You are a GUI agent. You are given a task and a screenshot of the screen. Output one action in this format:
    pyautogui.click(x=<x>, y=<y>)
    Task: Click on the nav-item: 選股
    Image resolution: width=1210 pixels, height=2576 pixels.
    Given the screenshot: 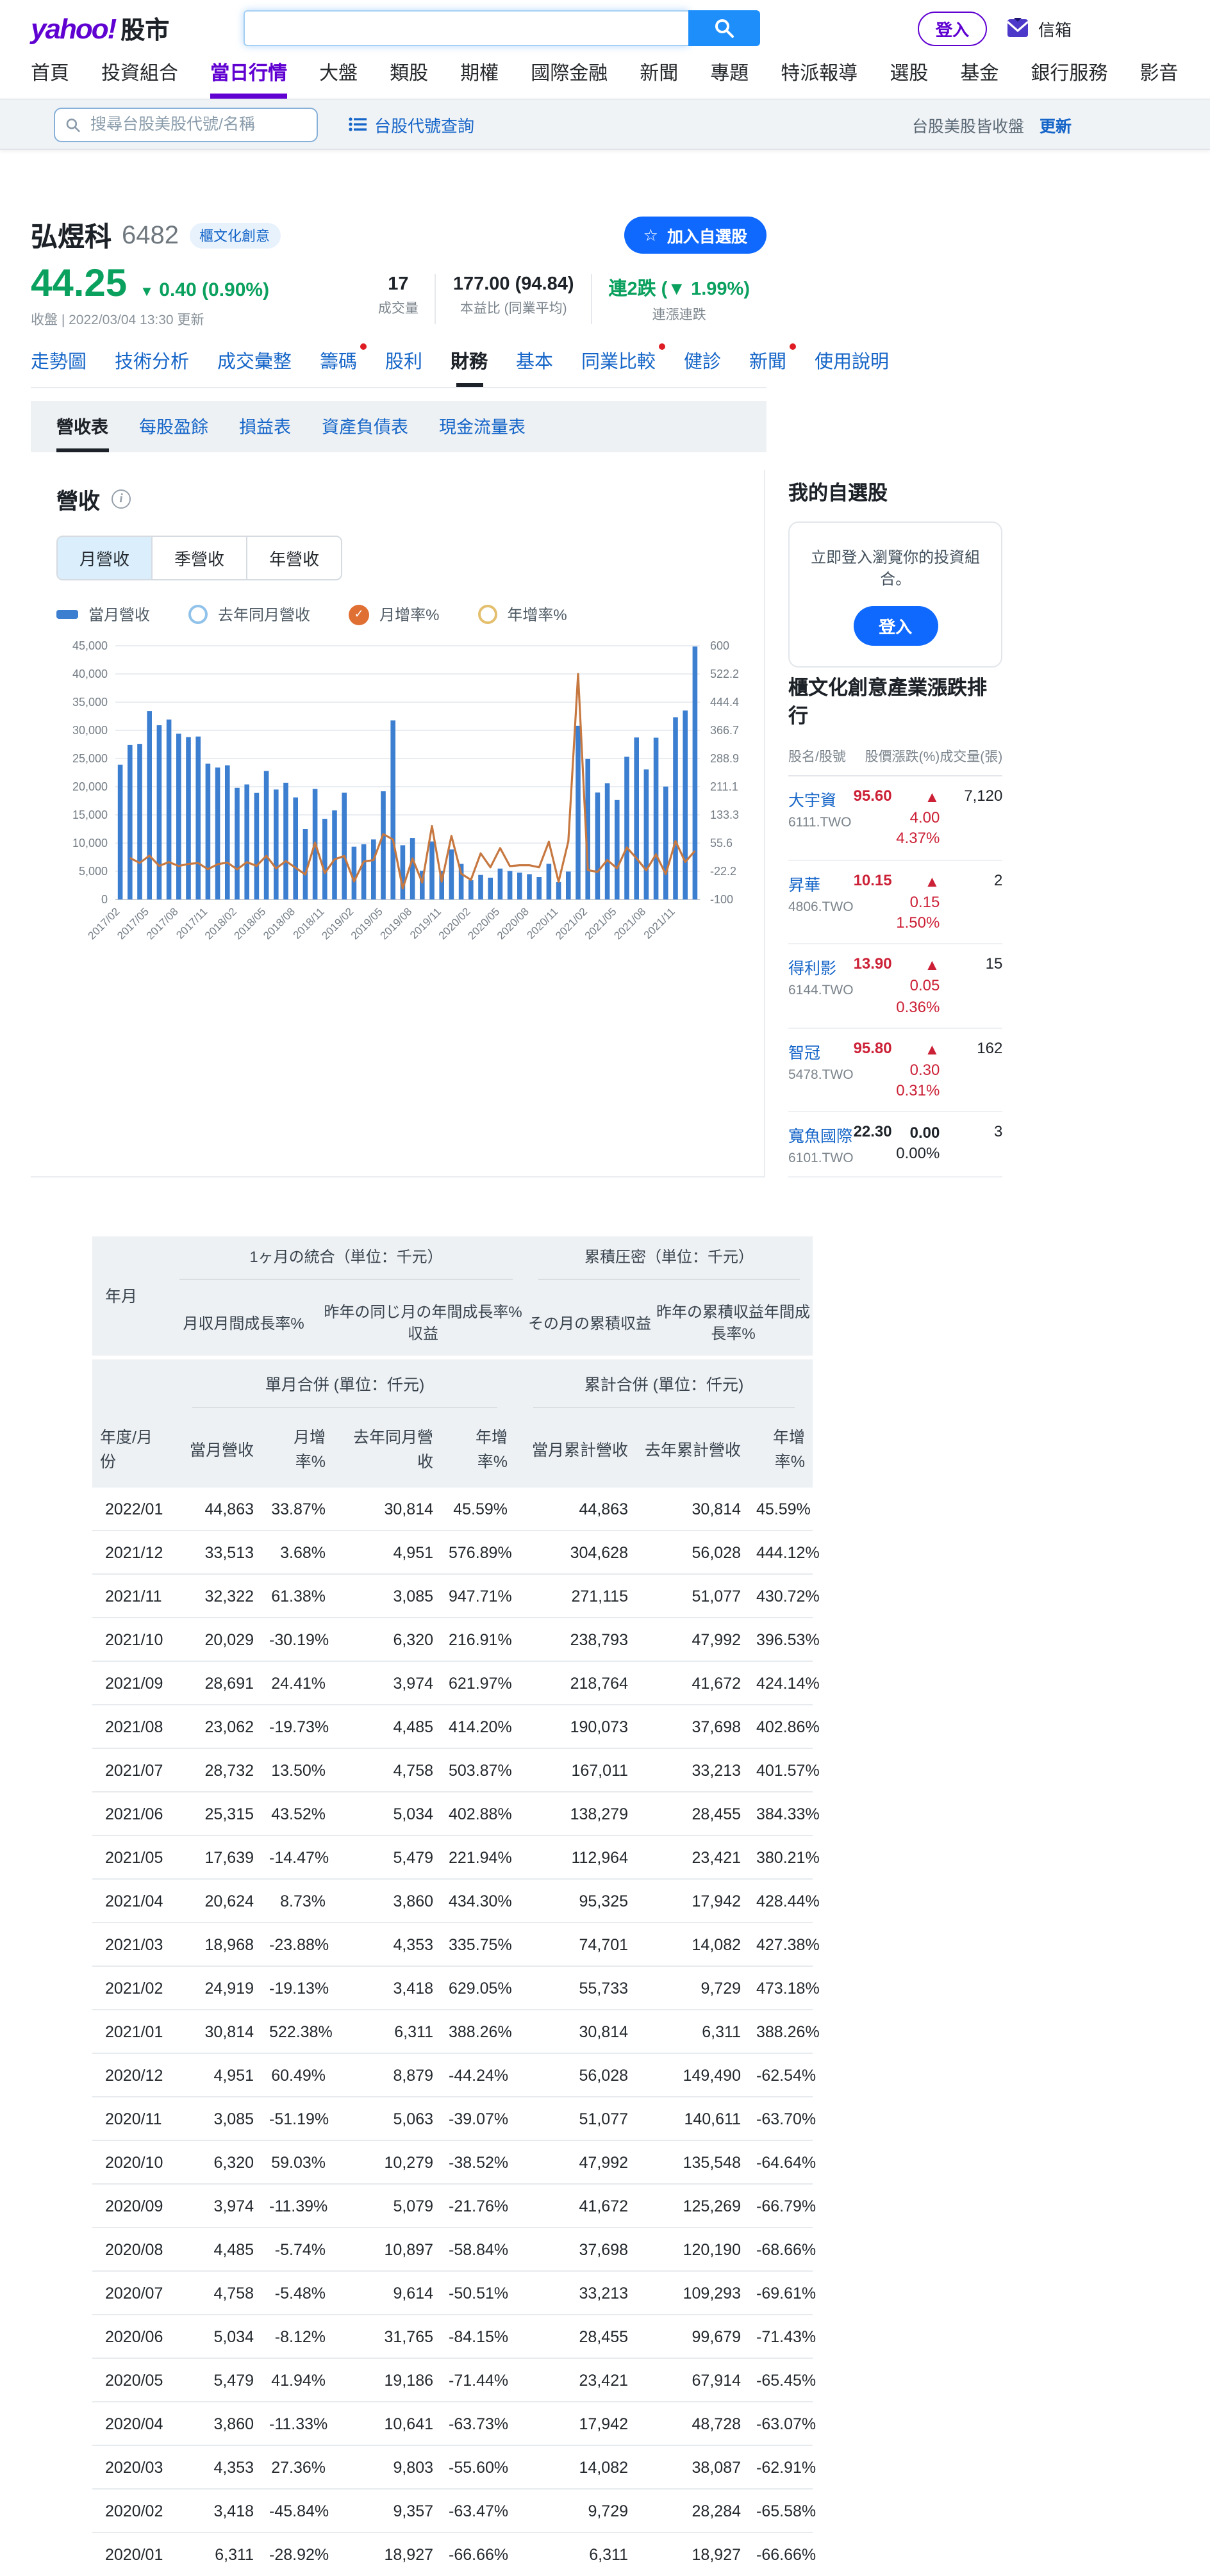 What is the action you would take?
    pyautogui.click(x=909, y=74)
    